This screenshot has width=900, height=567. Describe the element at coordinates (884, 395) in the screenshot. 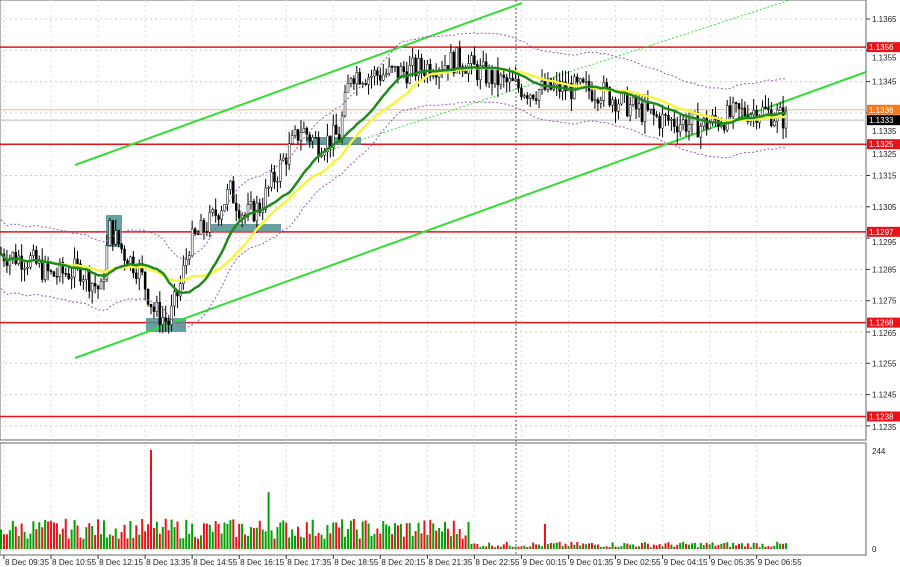

I see `y-tick-label: 1.1245` at that location.